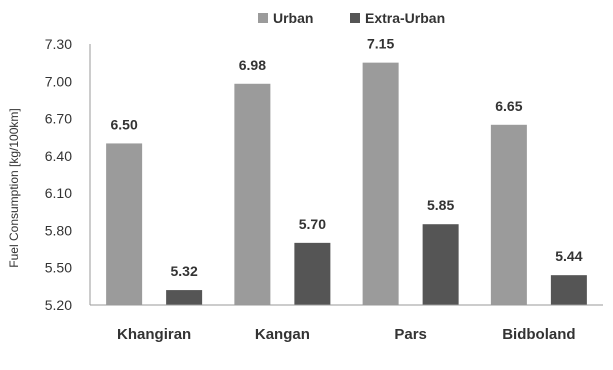 The height and width of the screenshot is (370, 613). What do you see at coordinates (312, 224) in the screenshot?
I see `data-label: 5.70` at bounding box center [312, 224].